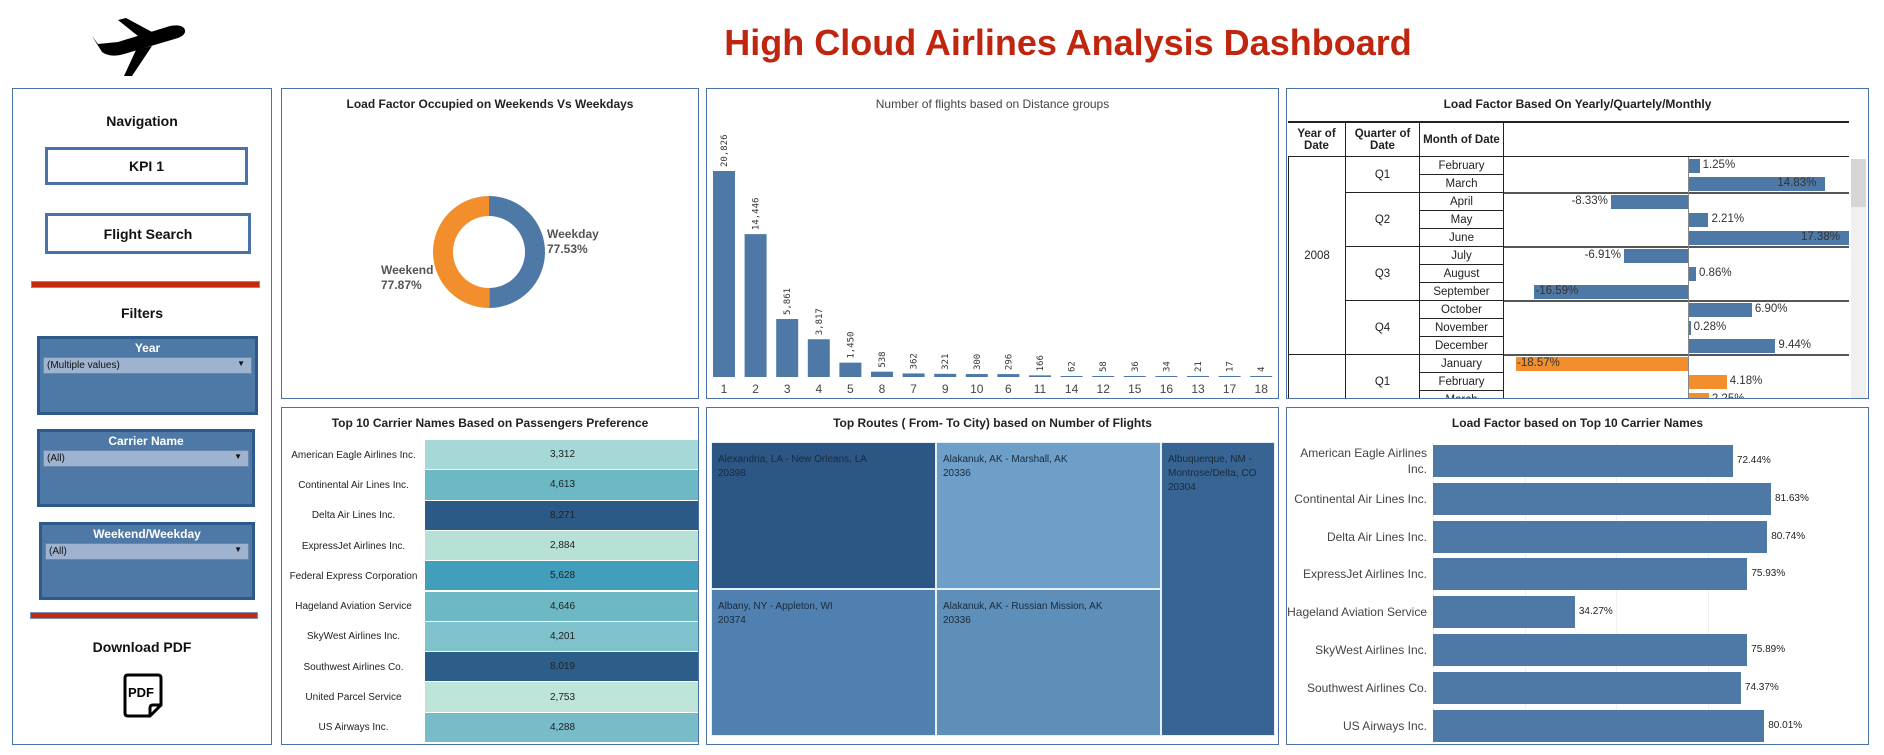 The image size is (1884, 755). I want to click on table-row: American Eagle Airlines Inc. 3,312, so click(490, 455).